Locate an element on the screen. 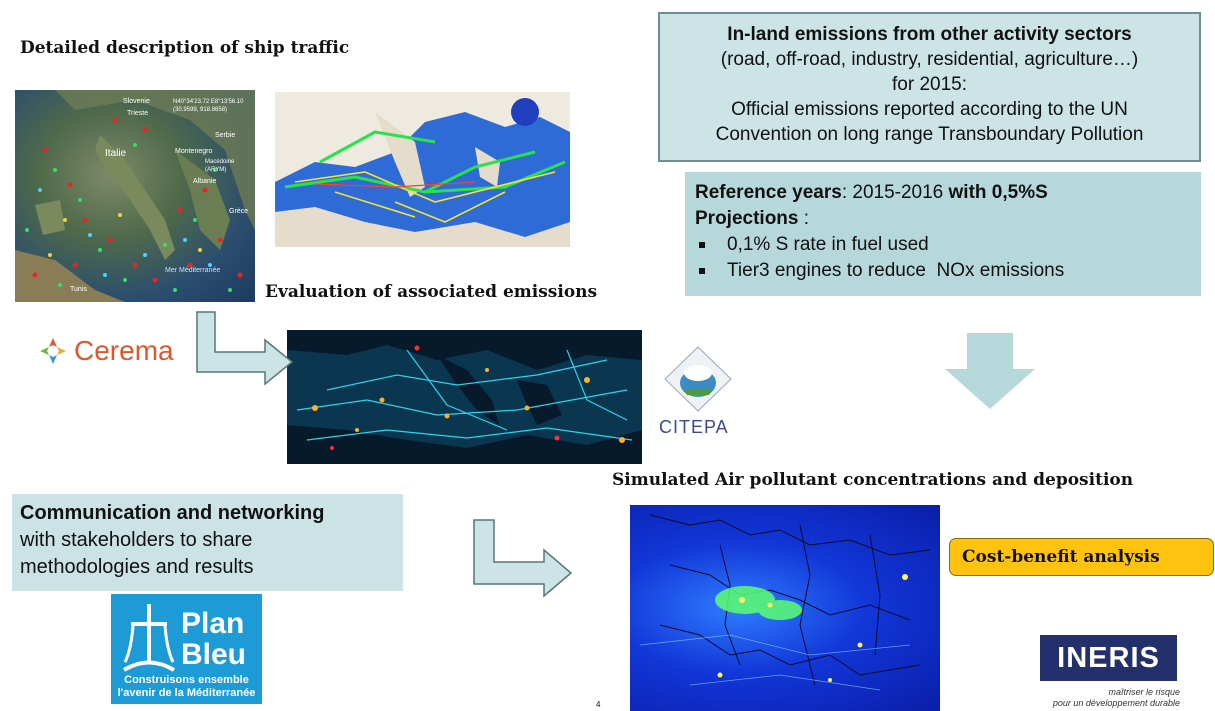  bullet-item: 0,1% S rate in fuel used is located at coordinates (948, 245).